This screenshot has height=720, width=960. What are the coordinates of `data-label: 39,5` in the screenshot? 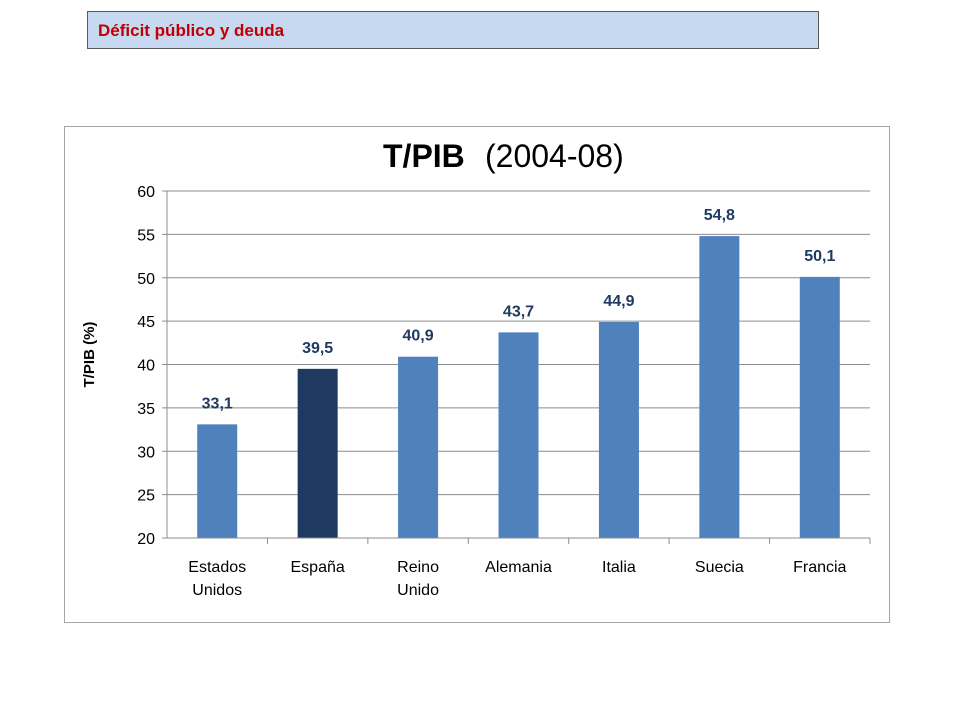 It's located at (317, 348).